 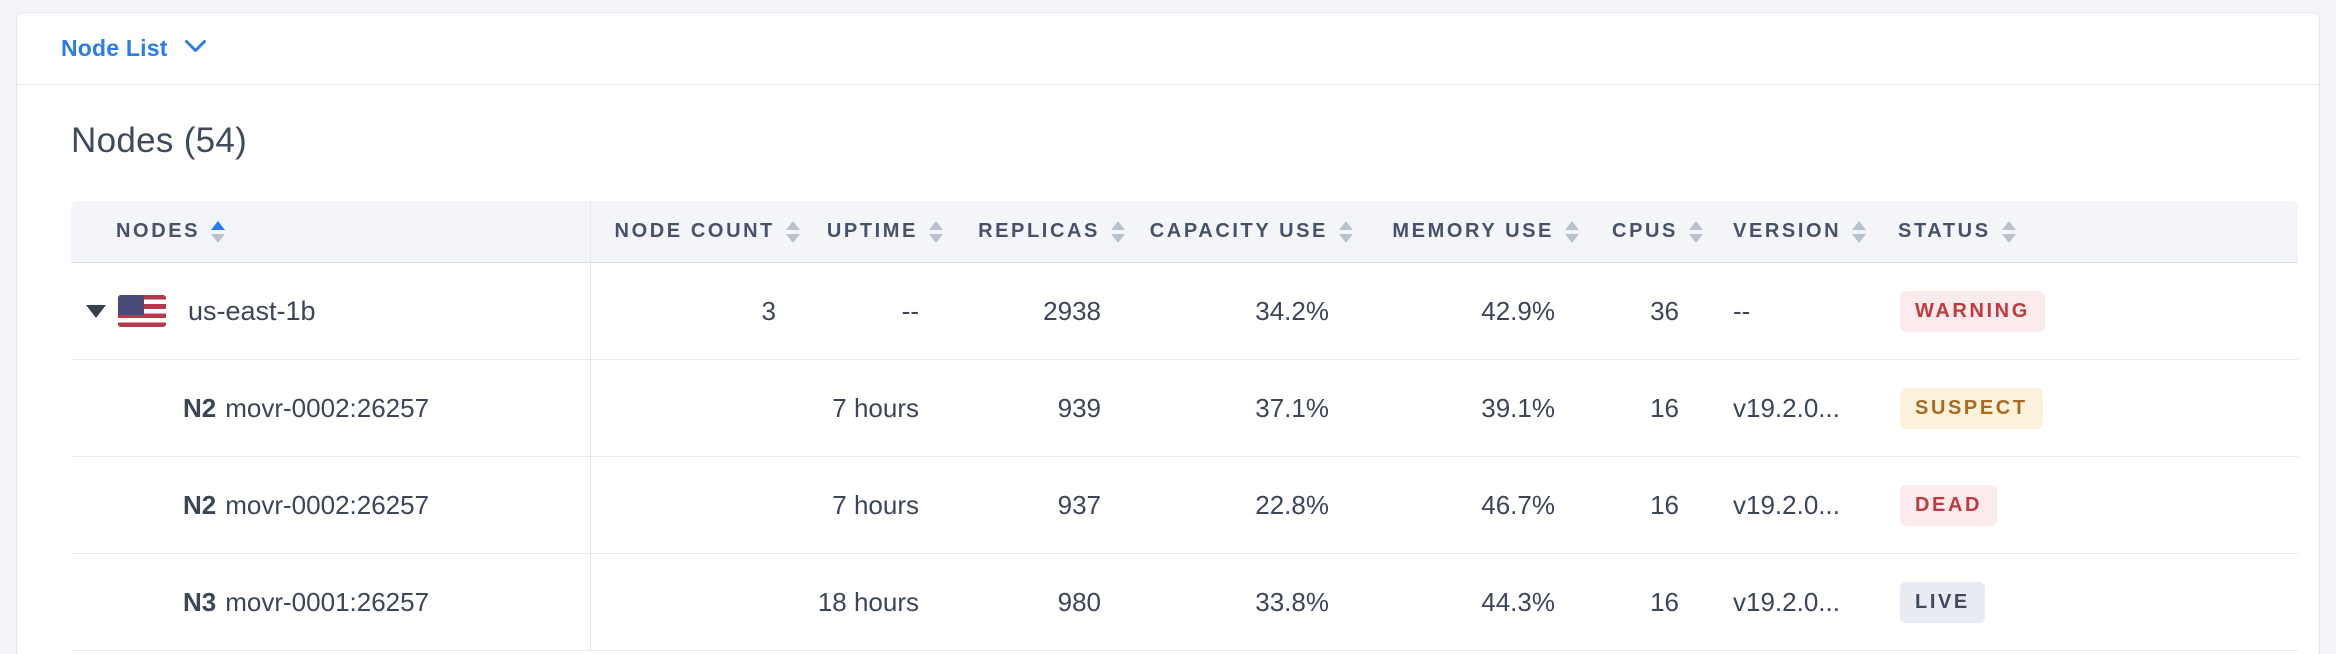 What do you see at coordinates (331, 231) in the screenshot?
I see `column-header-nodes: NODES` at bounding box center [331, 231].